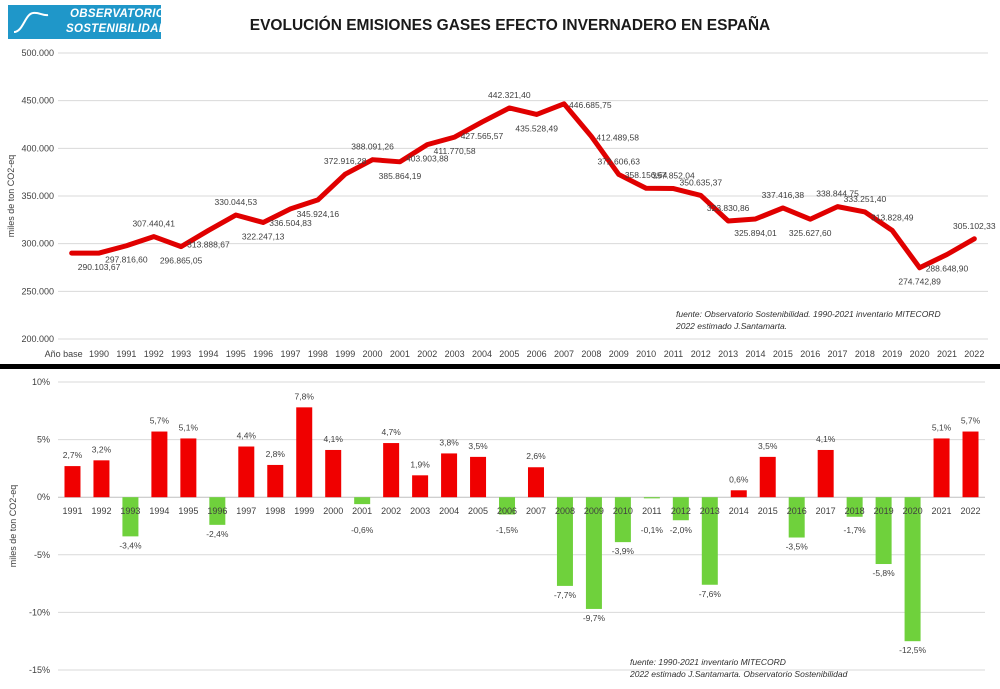  Describe the element at coordinates (710, 511) in the screenshot. I see `x-tick-label: 2013` at that location.